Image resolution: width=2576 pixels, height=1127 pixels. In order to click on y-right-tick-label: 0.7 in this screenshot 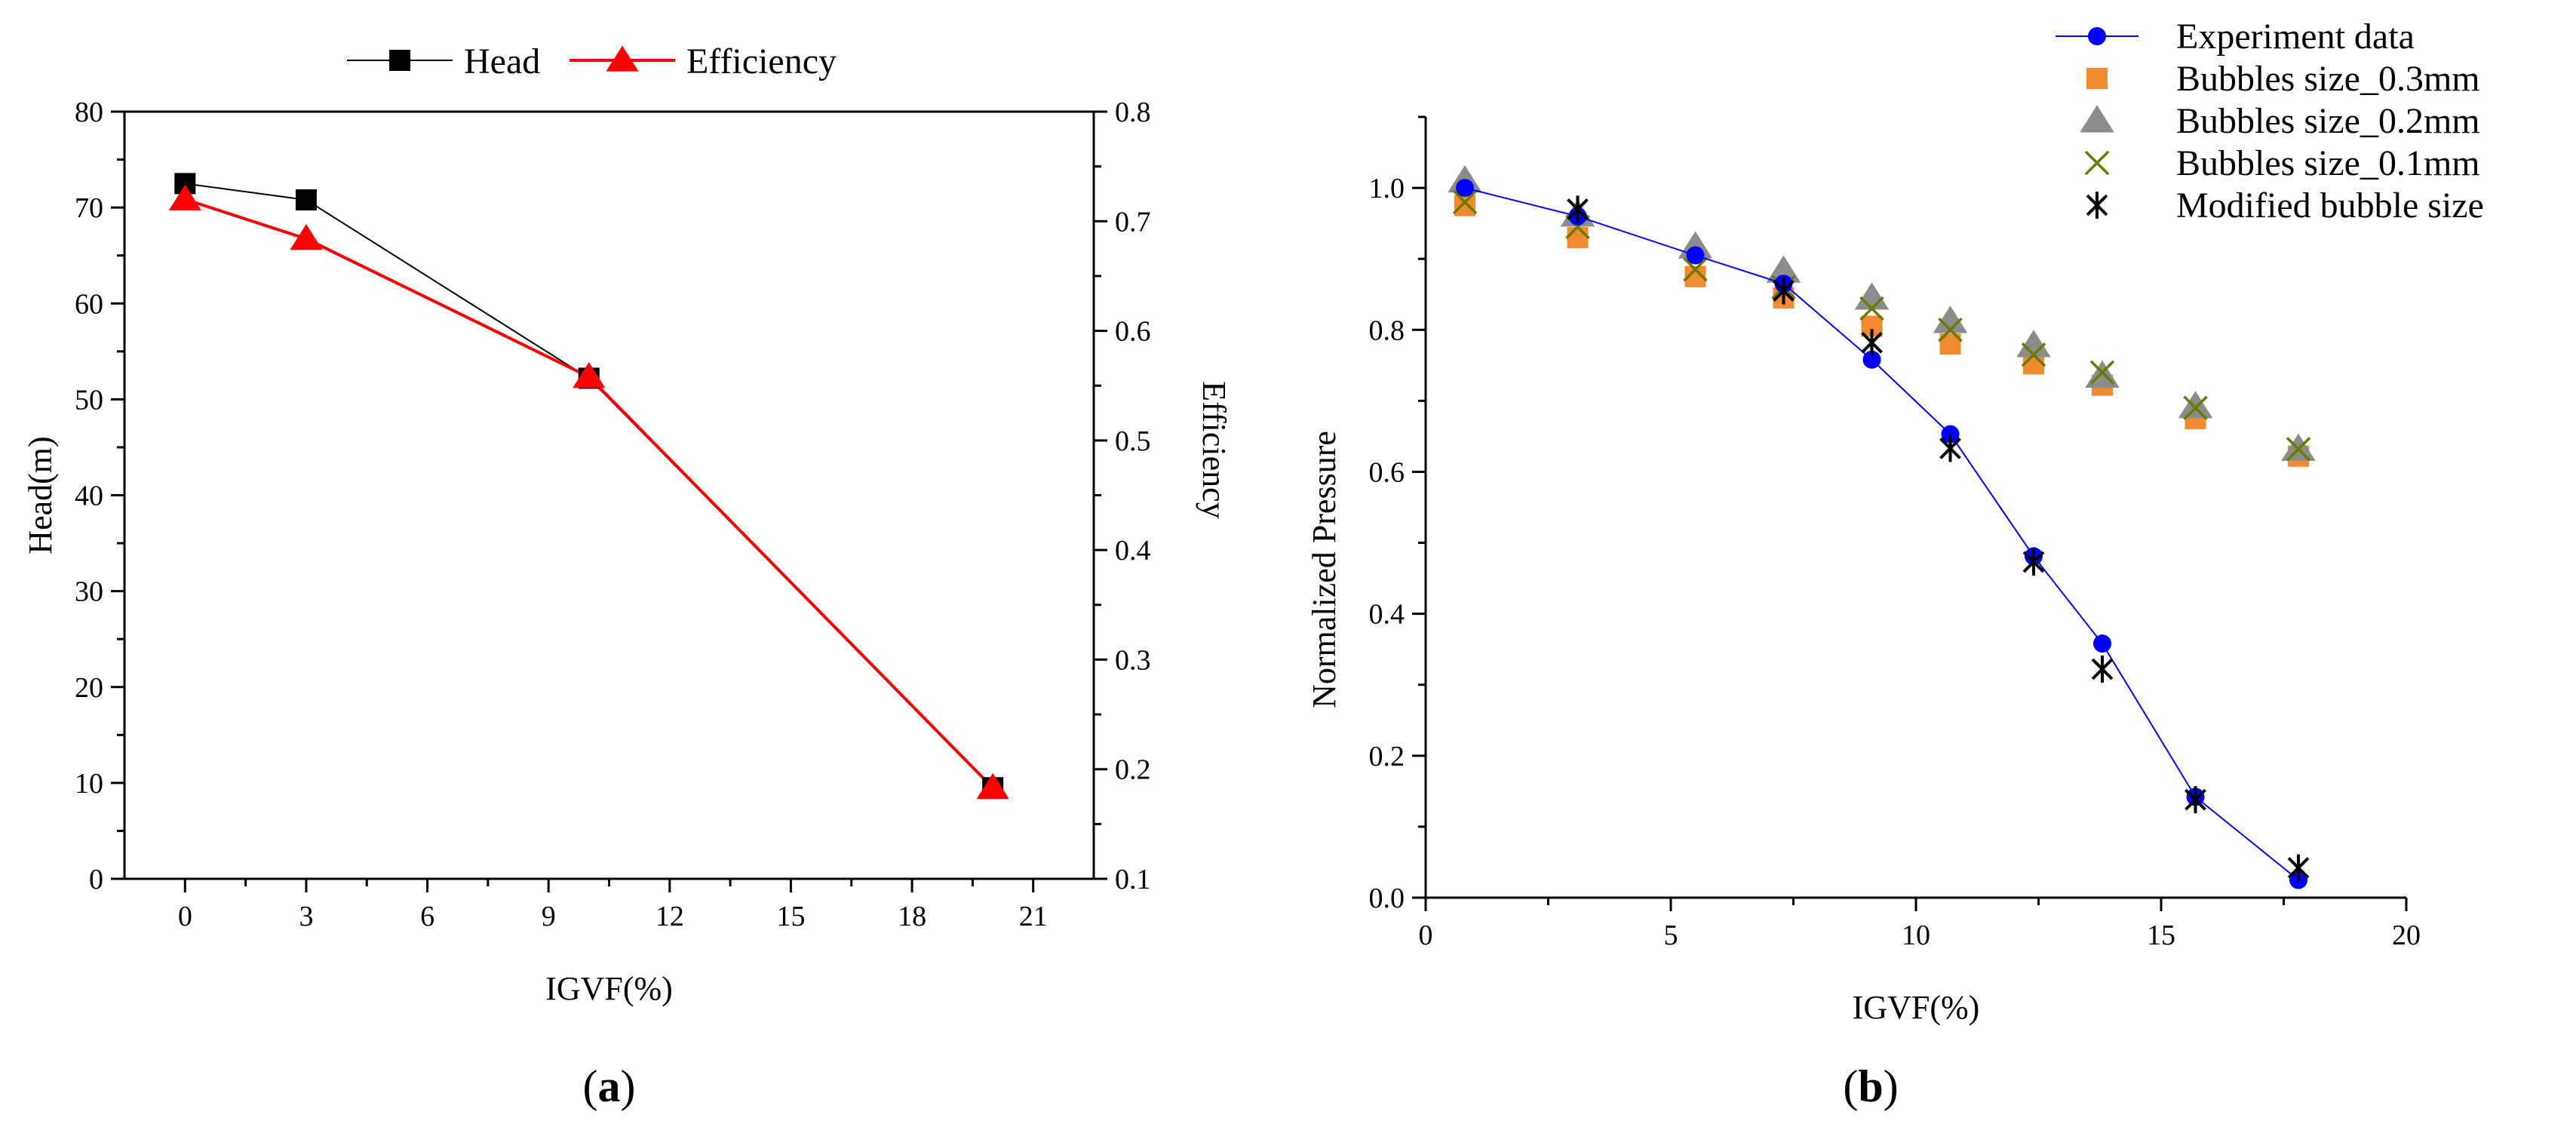, I will do `click(1133, 222)`.